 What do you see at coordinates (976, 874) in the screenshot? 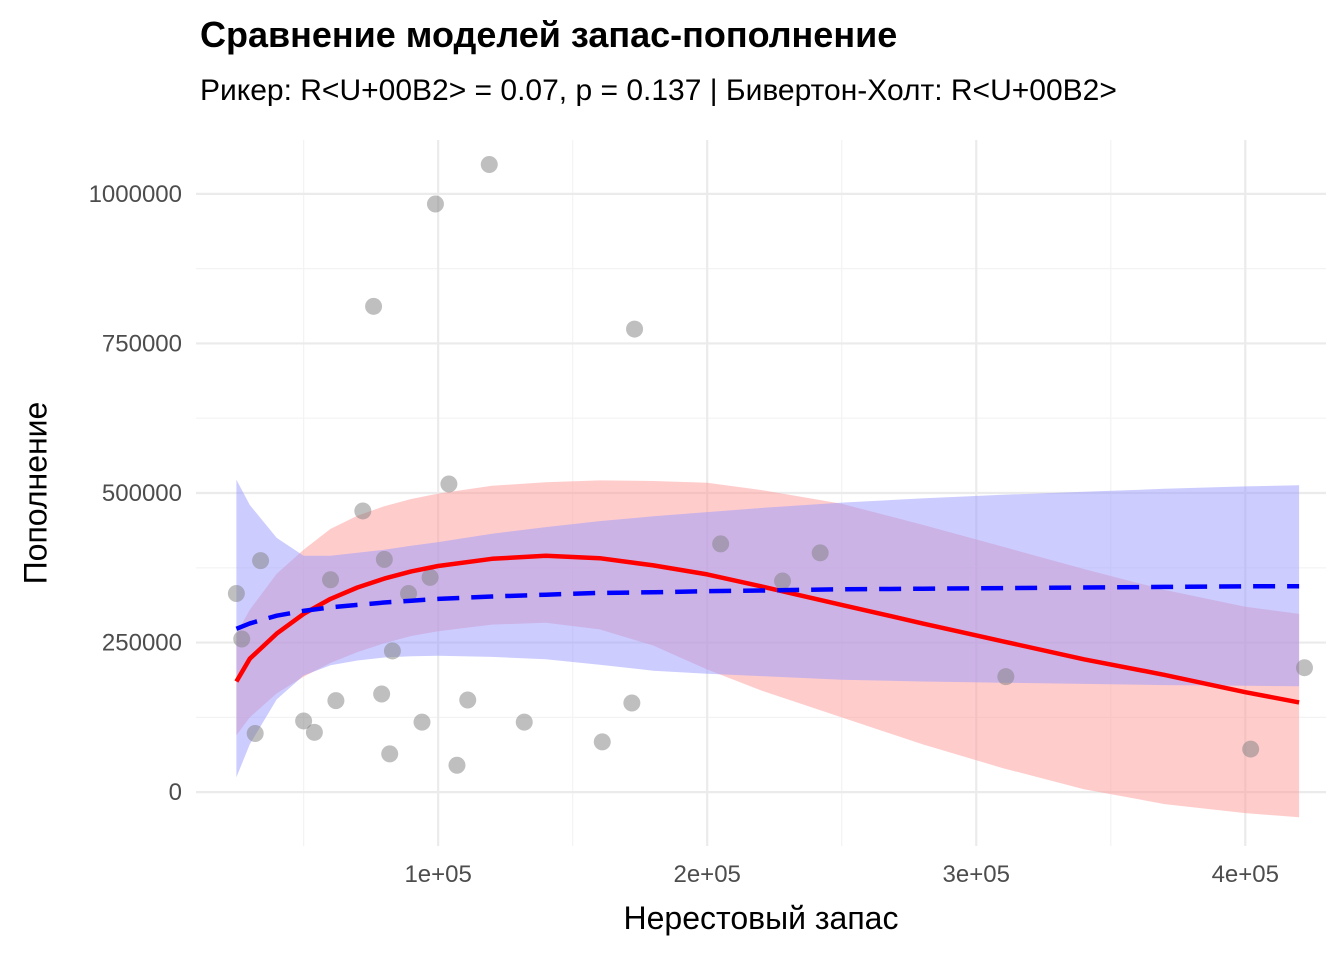
I see `x-tick-label: 3e+05` at bounding box center [976, 874].